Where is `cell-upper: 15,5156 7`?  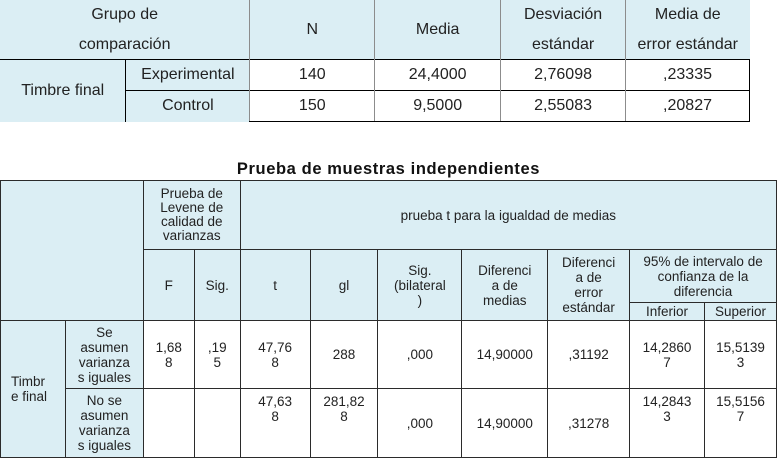 cell-upper: 15,5156 7 is located at coordinates (740, 423).